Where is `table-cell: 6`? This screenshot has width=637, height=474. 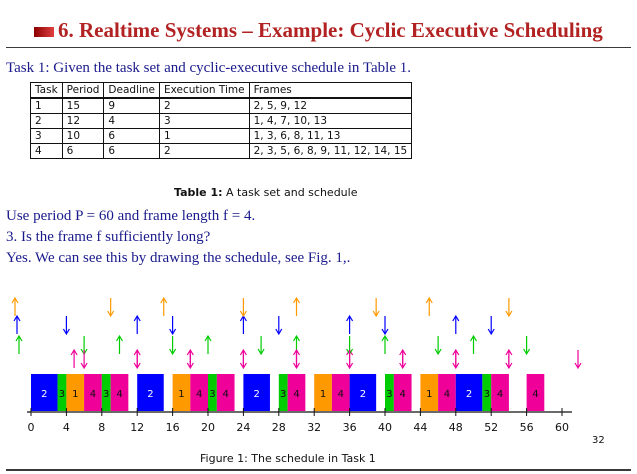 table-cell: 6 is located at coordinates (83, 151).